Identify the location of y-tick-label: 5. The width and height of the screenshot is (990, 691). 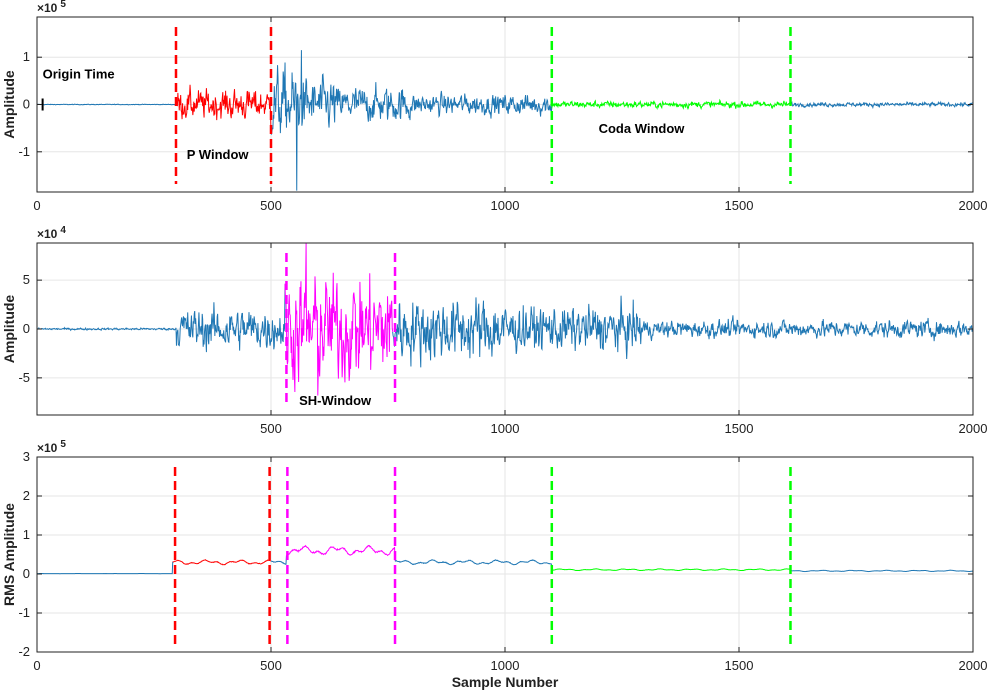
(26, 279).